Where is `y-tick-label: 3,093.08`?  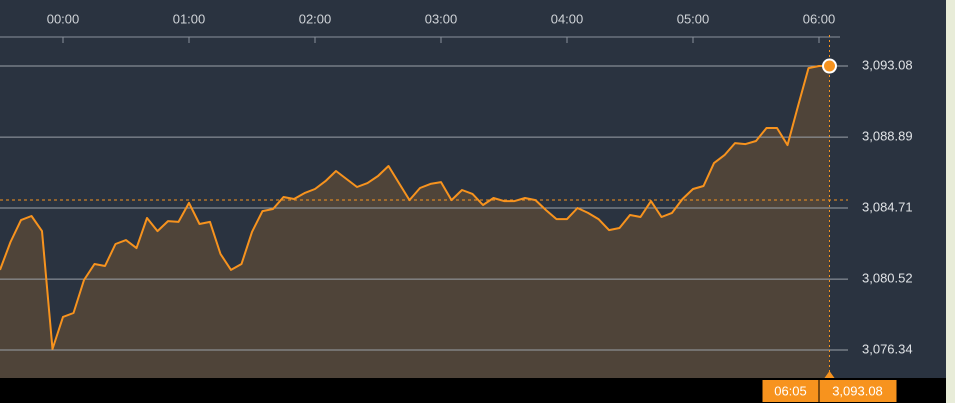
y-tick-label: 3,093.08 is located at coordinates (887, 64).